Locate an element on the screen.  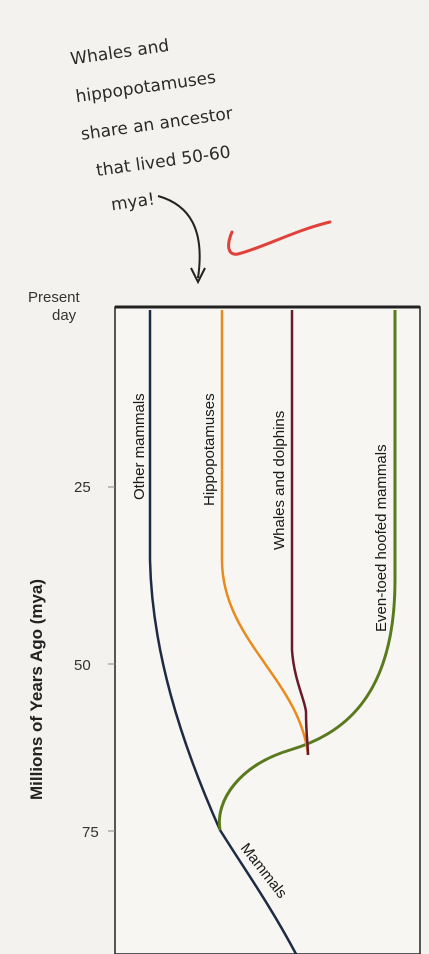
tick-50: 50 is located at coordinates (82, 665).